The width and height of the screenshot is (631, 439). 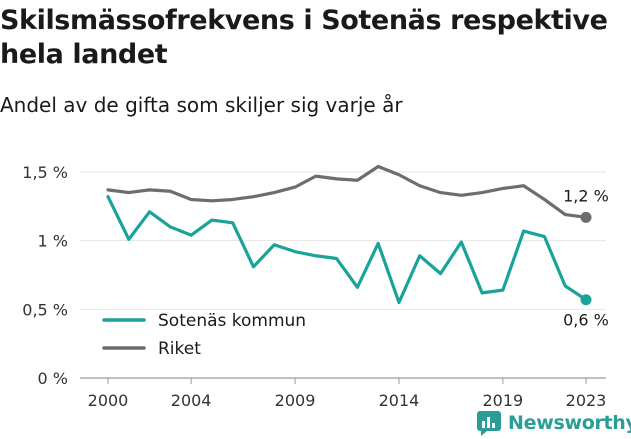 I want to click on x-tick-label: 2019, so click(x=503, y=400).